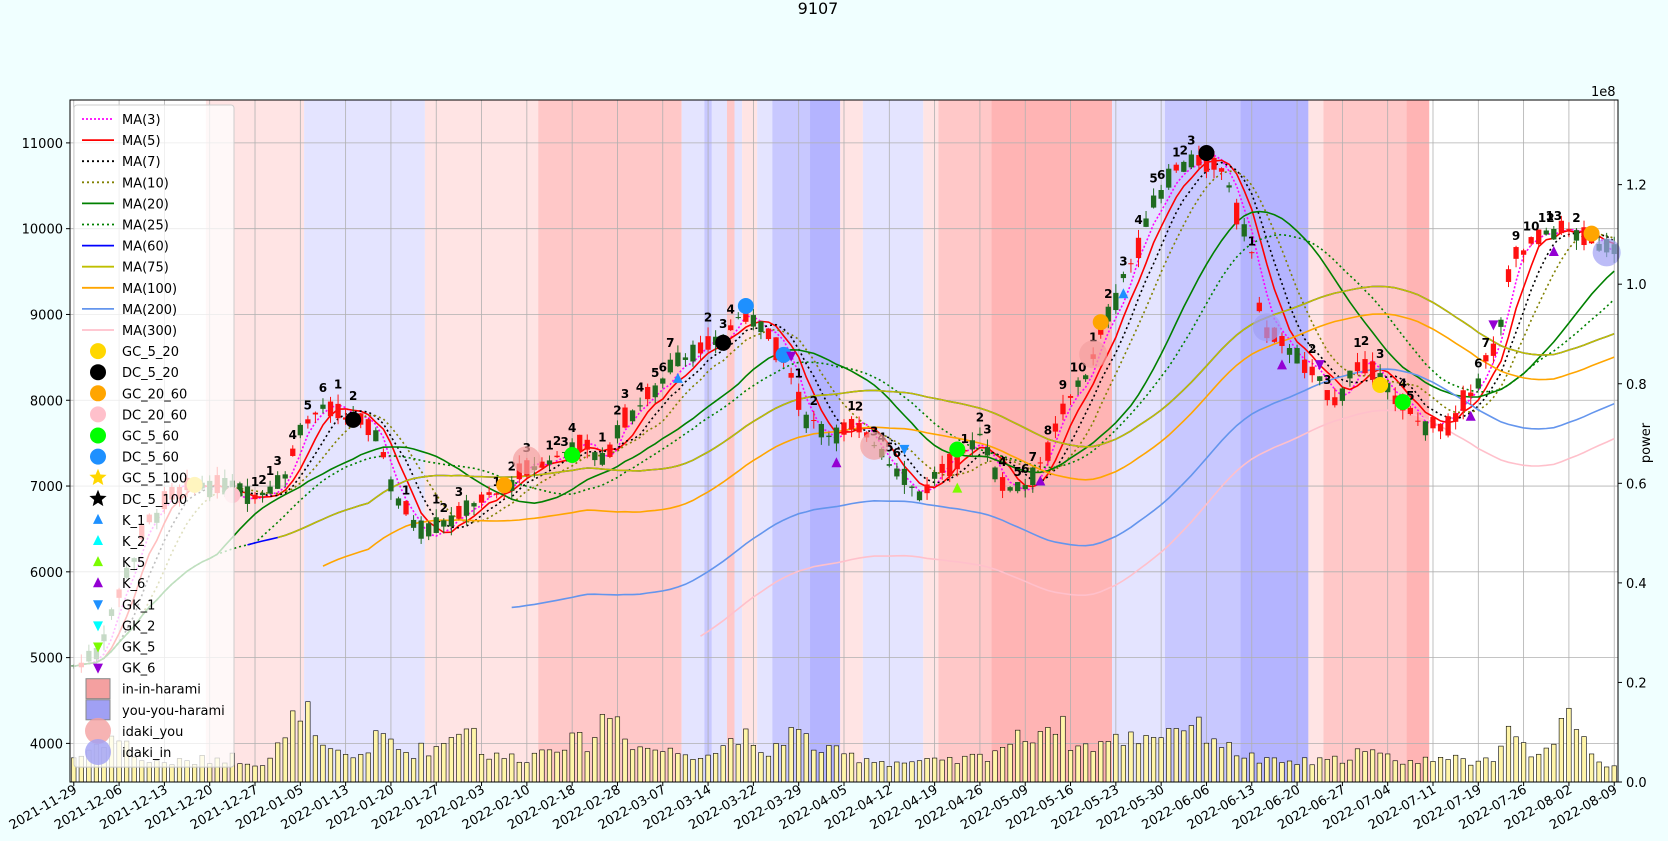  What do you see at coordinates (1603, 92) in the screenshot?
I see `right-axis-multiplier: 1e8` at bounding box center [1603, 92].